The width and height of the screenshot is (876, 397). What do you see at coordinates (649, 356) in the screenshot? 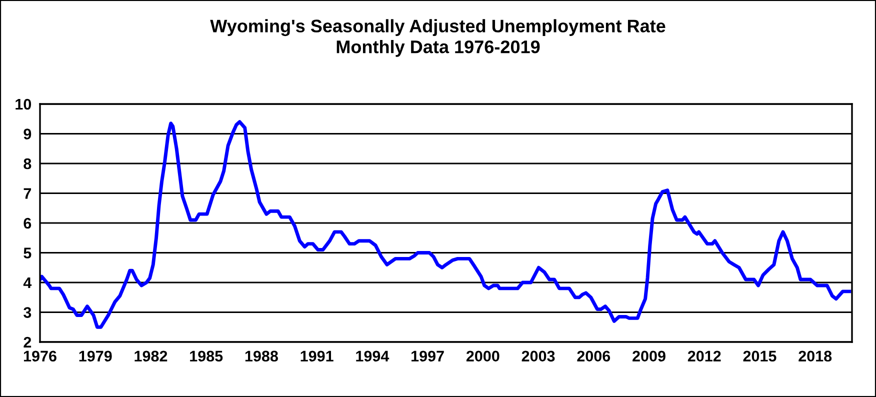
I see `x-tick-label: 2009` at bounding box center [649, 356].